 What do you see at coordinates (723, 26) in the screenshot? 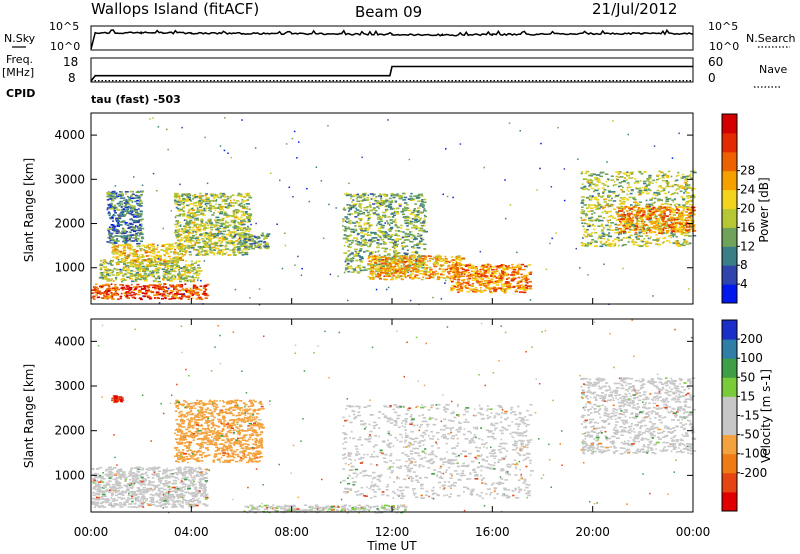
I see `noise-right-top-tick: 10^5` at bounding box center [723, 26].